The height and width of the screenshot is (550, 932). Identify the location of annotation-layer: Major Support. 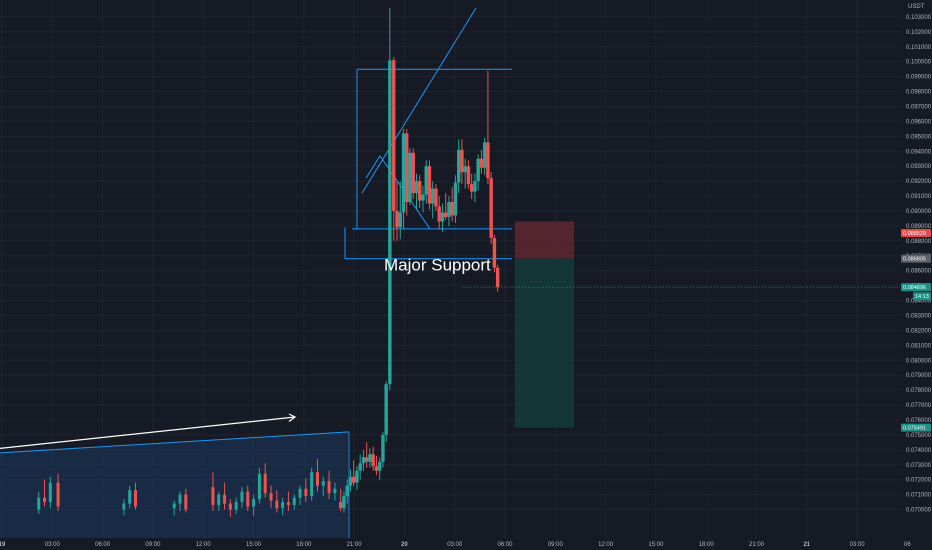
(437, 265).